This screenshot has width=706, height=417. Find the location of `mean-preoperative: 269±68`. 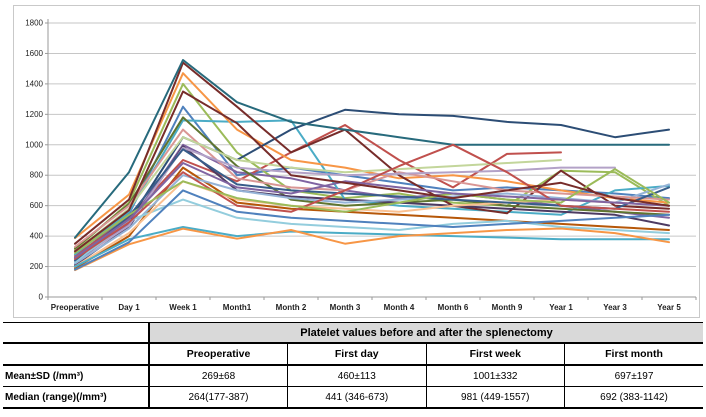

mean-preoperative: 269±68 is located at coordinates (218, 376).